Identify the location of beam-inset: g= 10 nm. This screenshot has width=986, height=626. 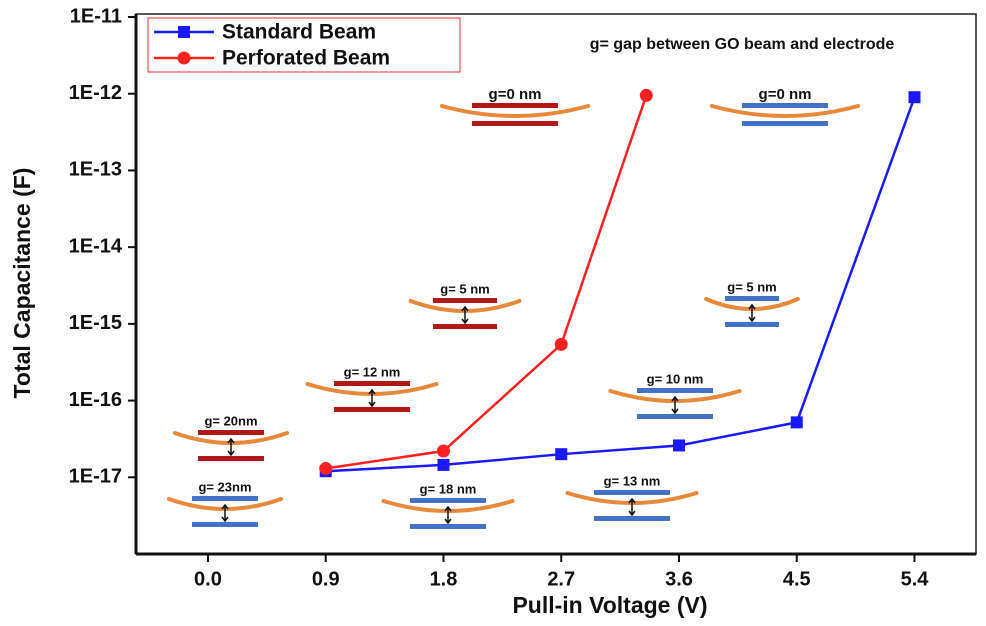
(675, 395).